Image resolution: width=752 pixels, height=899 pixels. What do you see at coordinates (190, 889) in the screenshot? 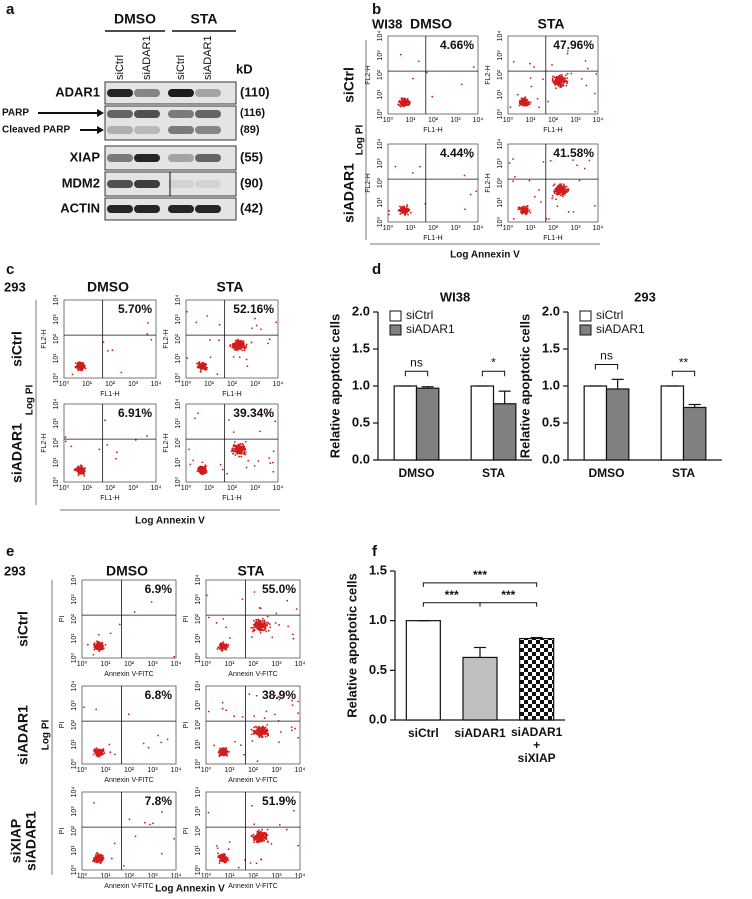
I see `axis-title: Log Annexin V` at bounding box center [190, 889].